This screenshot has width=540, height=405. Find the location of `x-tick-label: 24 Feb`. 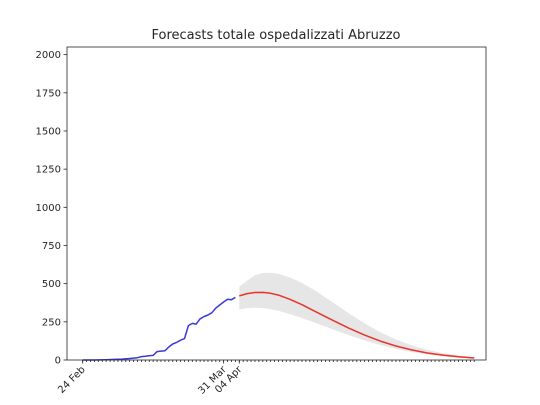

x-tick-label: 24 Feb is located at coordinates (72, 380).